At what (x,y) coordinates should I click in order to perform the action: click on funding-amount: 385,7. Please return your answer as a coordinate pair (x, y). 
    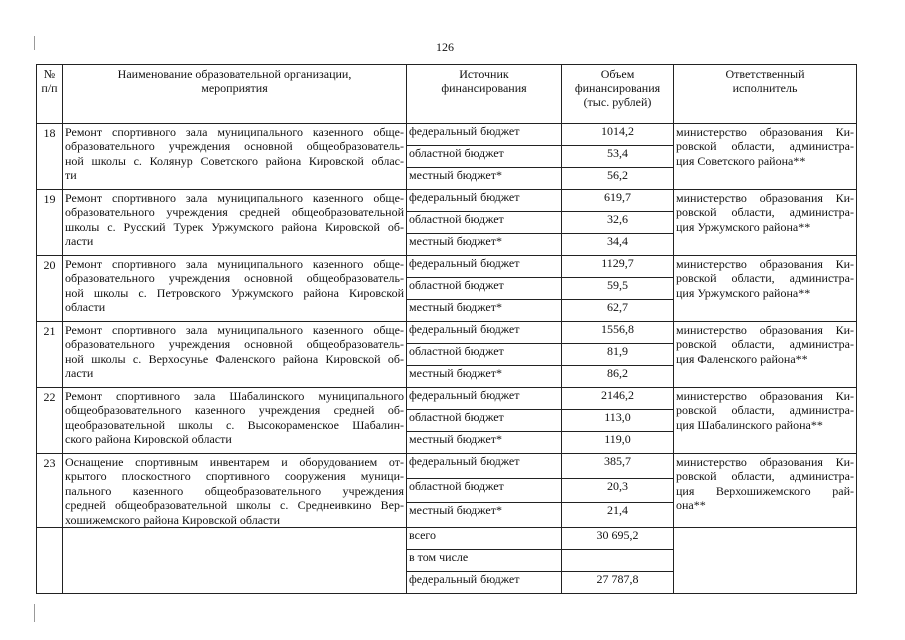
    Looking at the image, I should click on (617, 466).